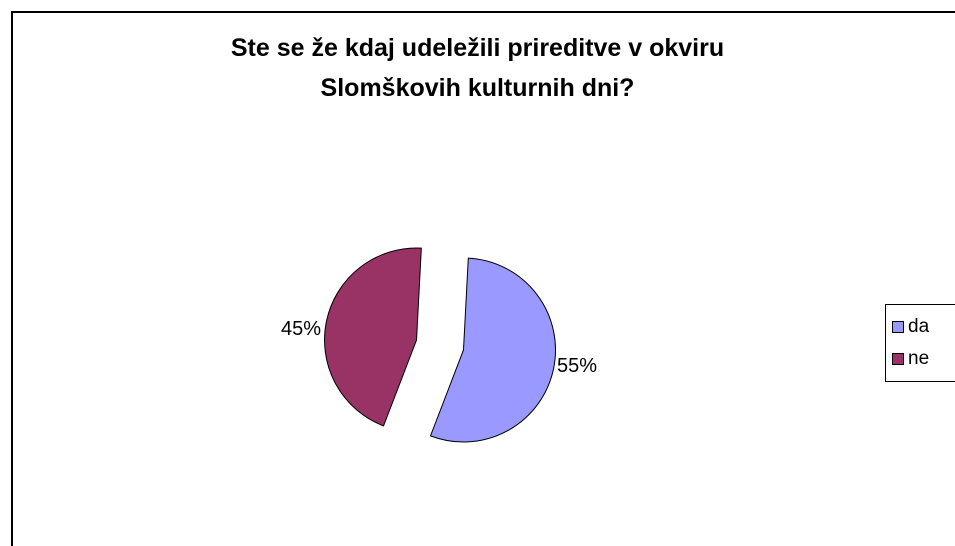 Image resolution: width=955 pixels, height=546 pixels. What do you see at coordinates (301, 329) in the screenshot?
I see `data-label-ne: 45%` at bounding box center [301, 329].